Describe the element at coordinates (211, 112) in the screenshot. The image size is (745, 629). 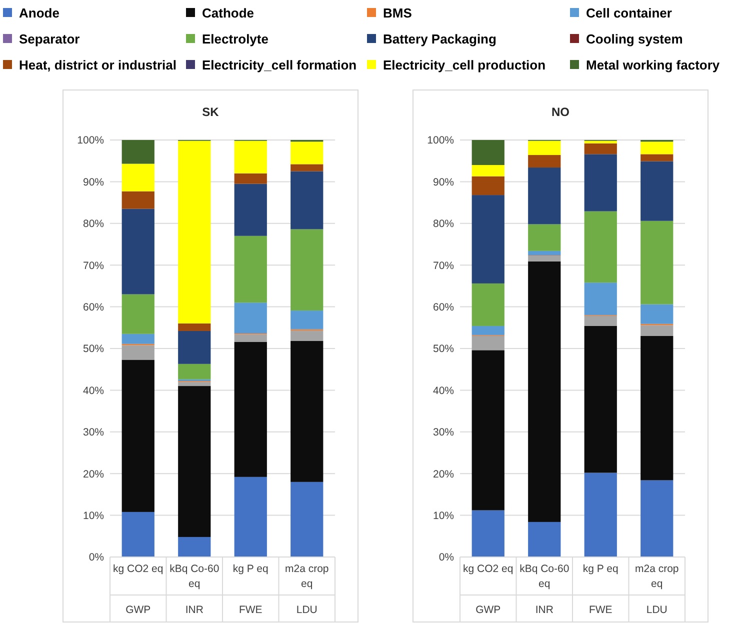
I see `chart-title: SK` at that location.